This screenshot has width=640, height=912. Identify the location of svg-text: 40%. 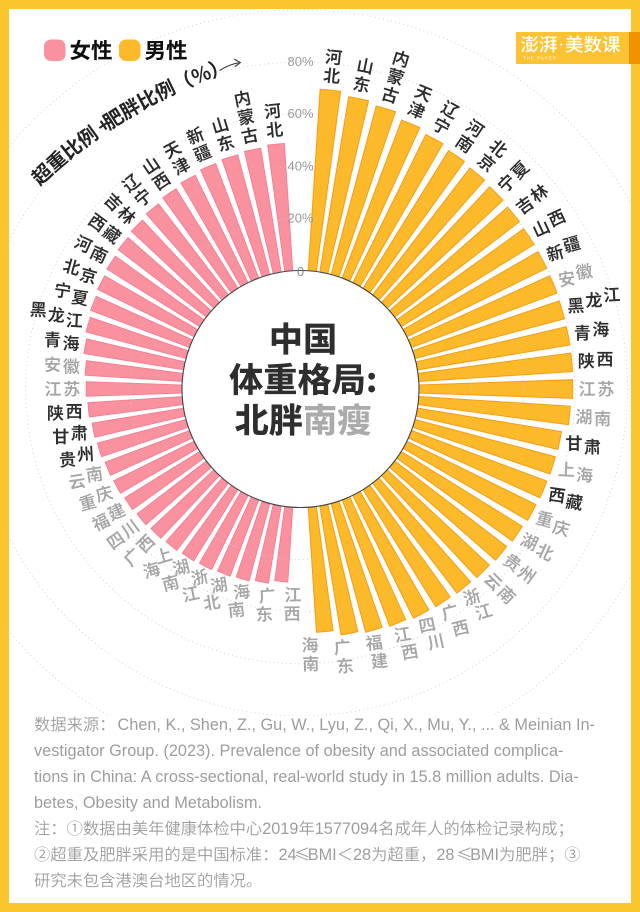
(300, 165).